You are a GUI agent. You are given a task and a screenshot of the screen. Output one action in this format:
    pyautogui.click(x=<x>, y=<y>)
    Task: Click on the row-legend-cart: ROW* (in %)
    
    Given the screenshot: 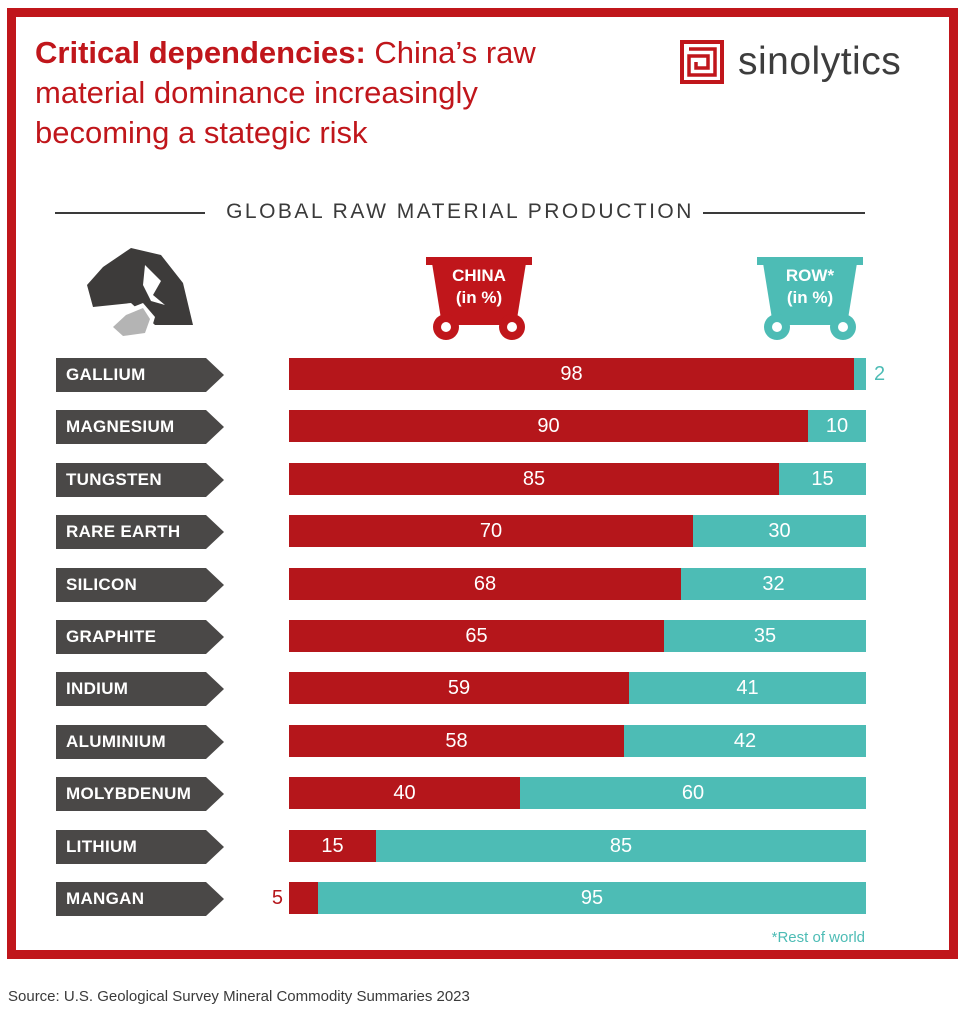 What is the action you would take?
    pyautogui.click(x=810, y=301)
    